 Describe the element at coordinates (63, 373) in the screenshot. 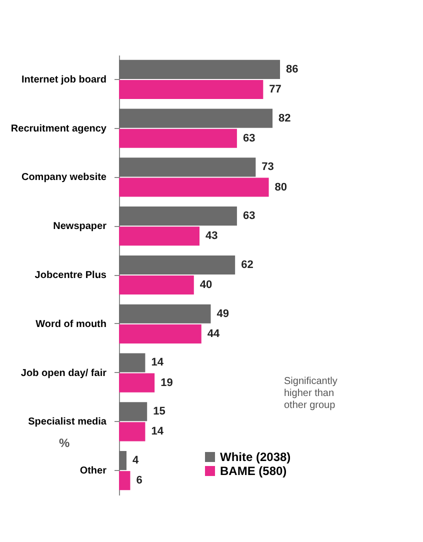

I see `y-tick-label: Job open day/ fair` at that location.